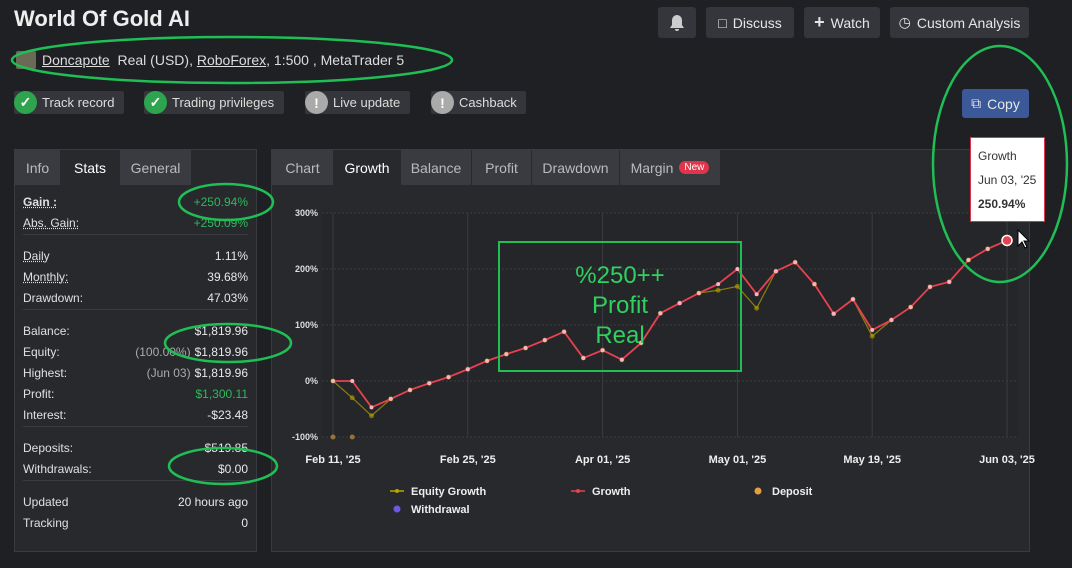 The height and width of the screenshot is (568, 1072). I want to click on badge: ! Cashback, so click(478, 102).